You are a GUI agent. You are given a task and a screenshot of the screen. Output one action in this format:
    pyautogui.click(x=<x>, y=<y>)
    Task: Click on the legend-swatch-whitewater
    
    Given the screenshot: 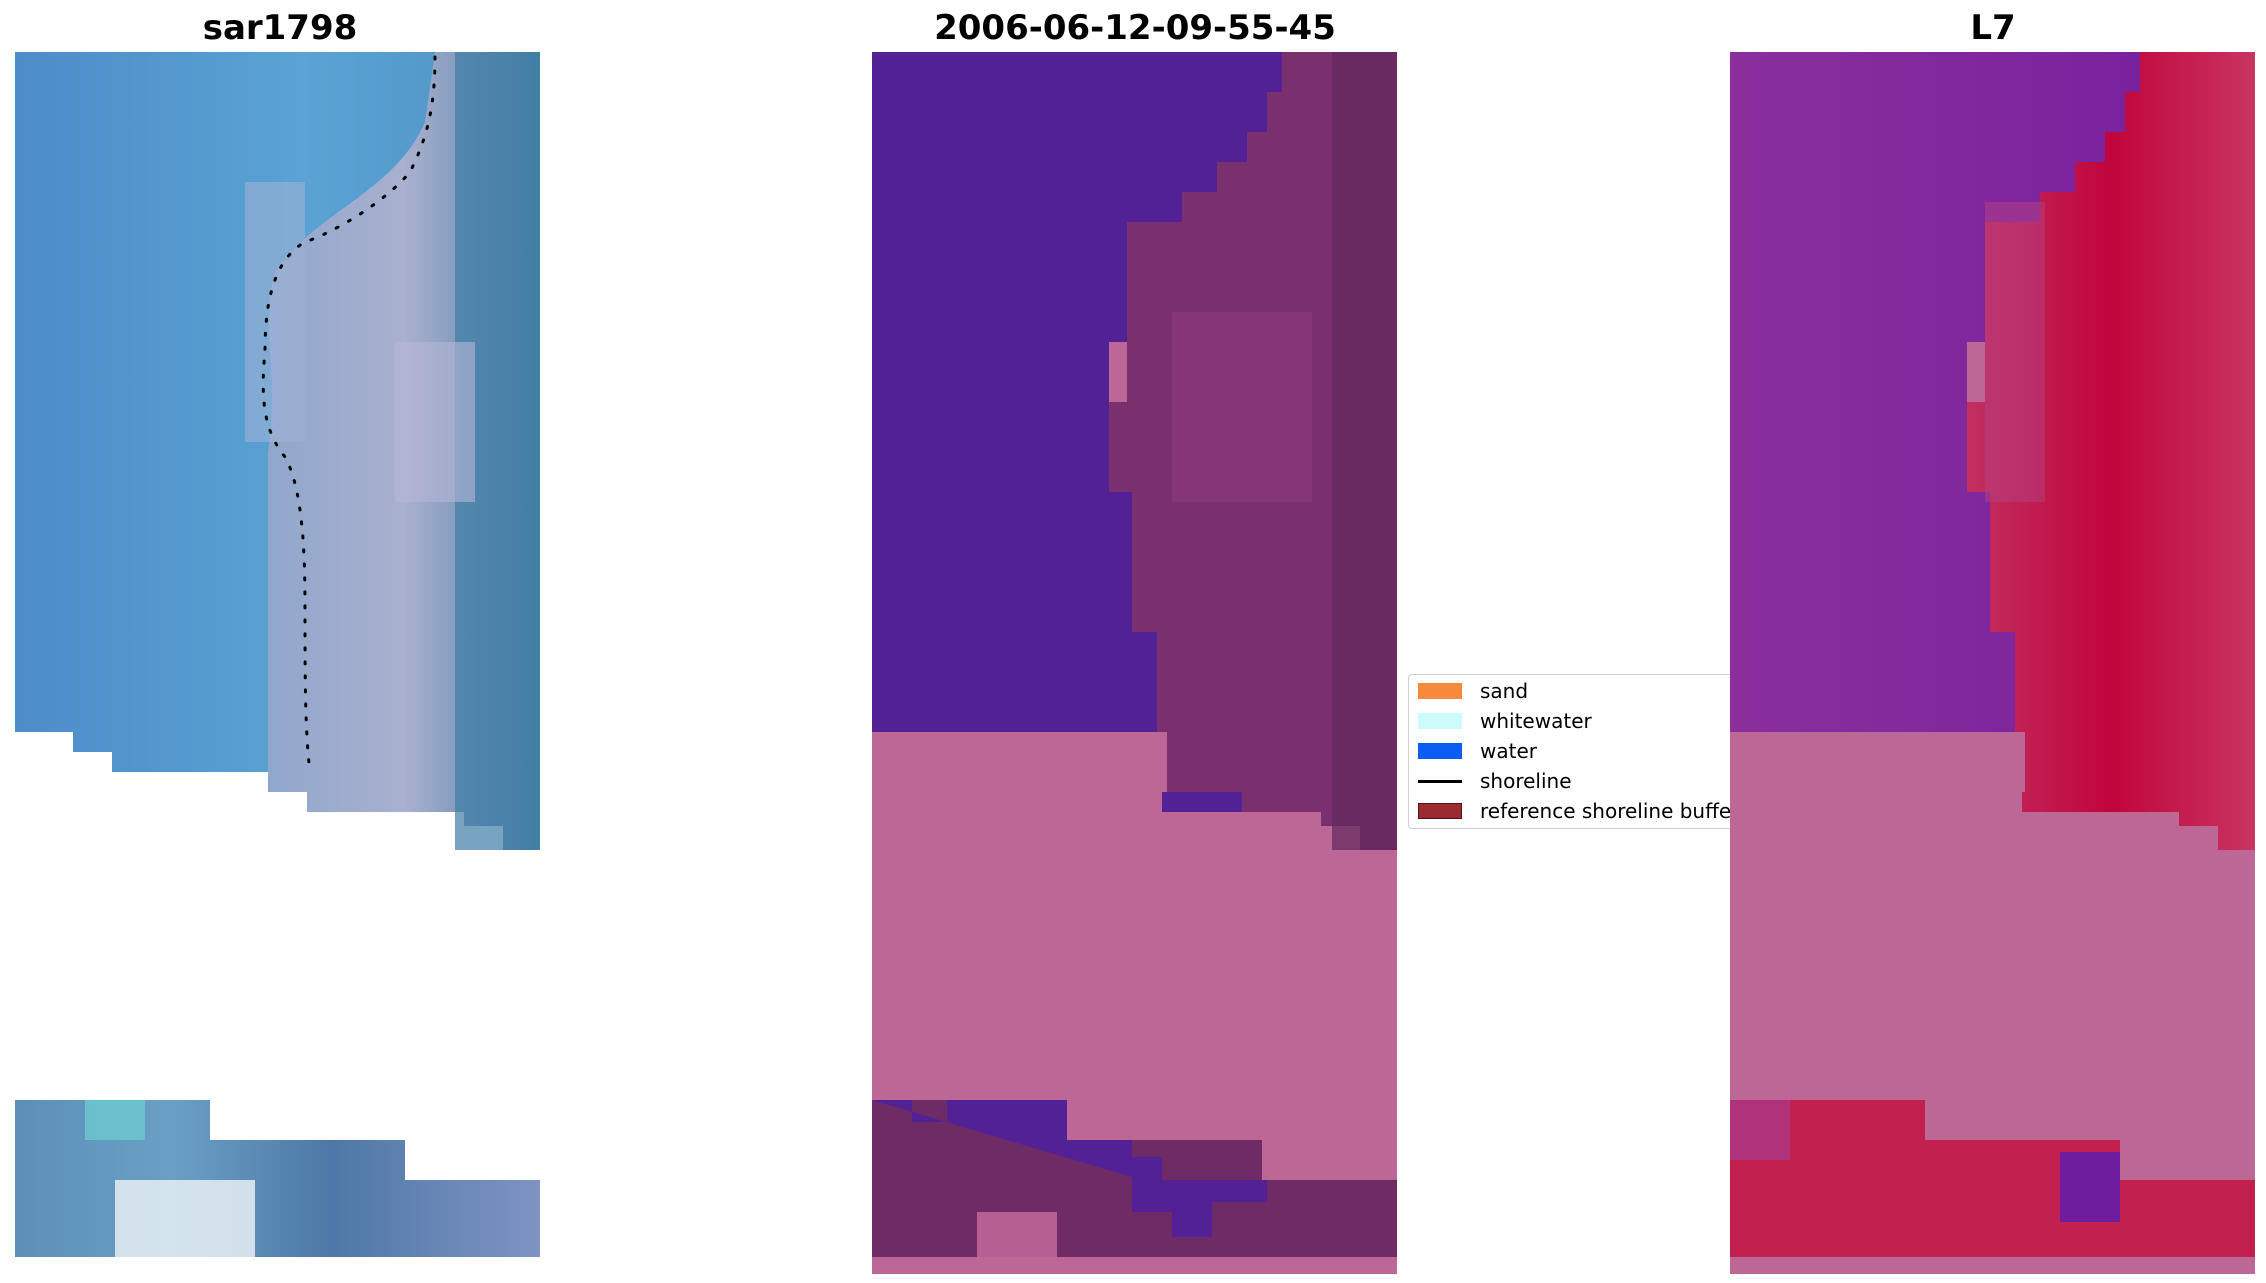 What is the action you would take?
    pyautogui.click(x=1440, y=721)
    